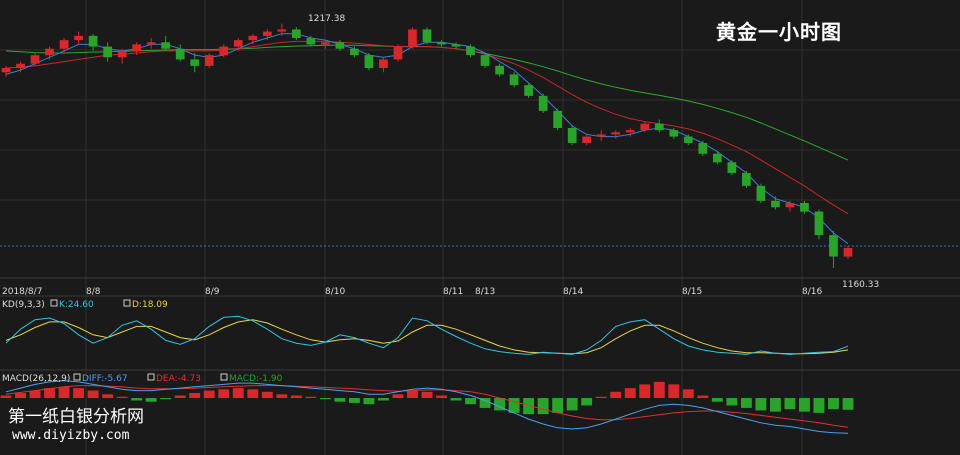 This screenshot has height=455, width=960. Describe the element at coordinates (224, 377) in the screenshot. I see `macd-hist-checkbox` at that location.